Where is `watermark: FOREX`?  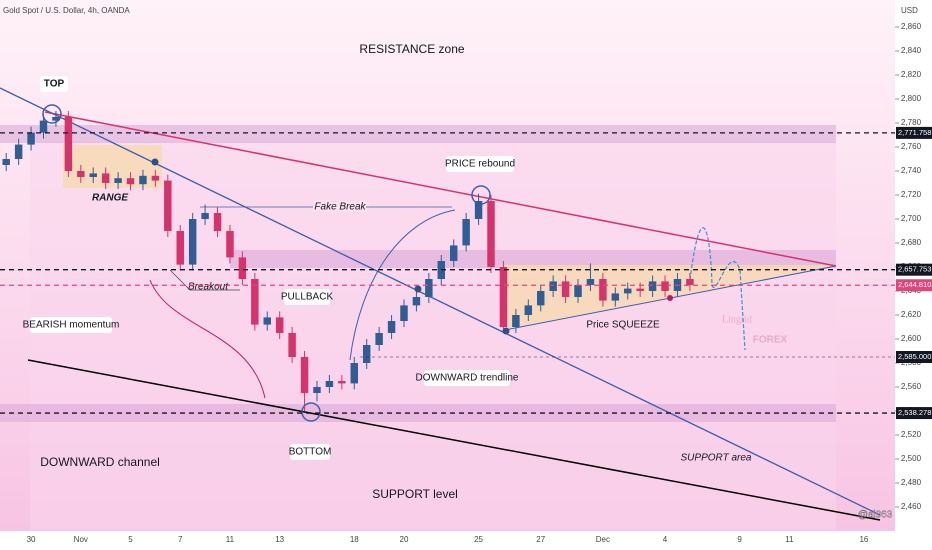
watermark: FOREX is located at coordinates (770, 340).